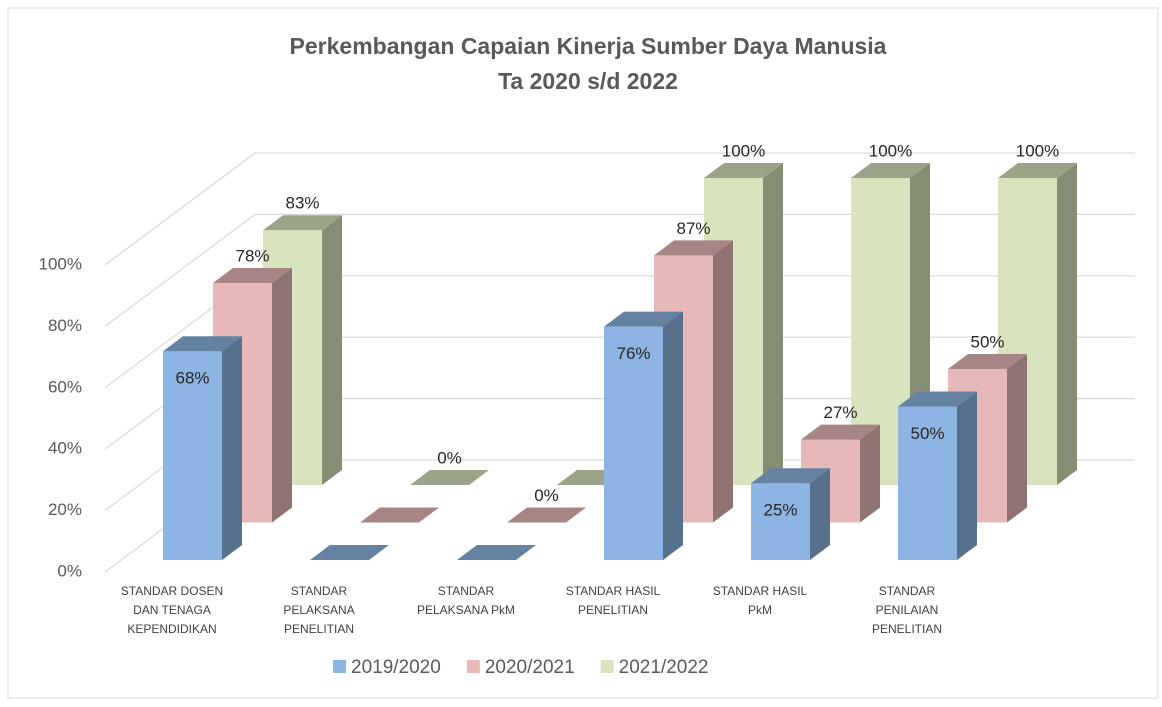 This screenshot has height=707, width=1162. I want to click on x-tick-label: STANDAR PELAKSANA PENELITIAN, so click(318, 610).